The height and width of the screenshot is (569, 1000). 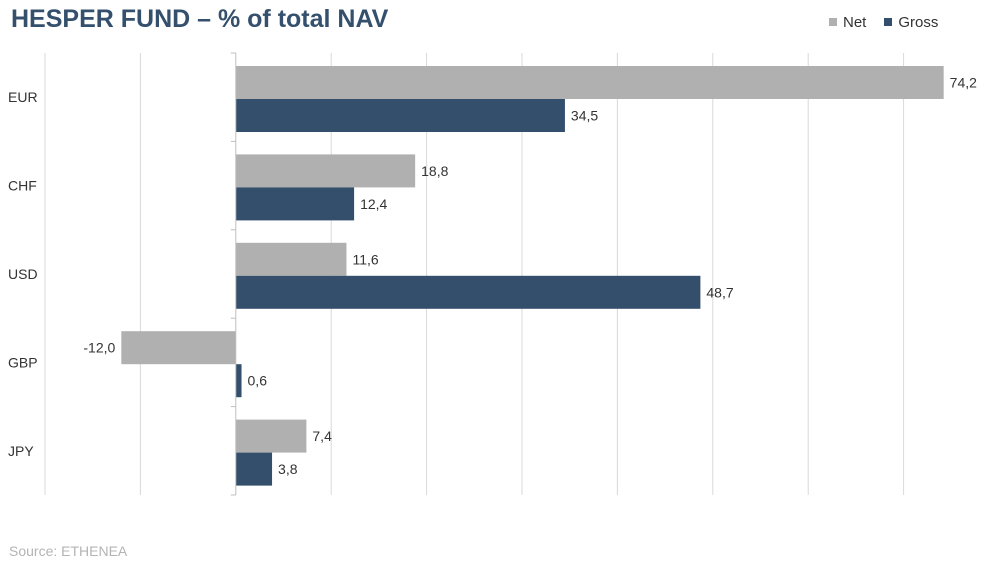 What do you see at coordinates (434, 171) in the screenshot?
I see `data-label-net-chf: 18,8` at bounding box center [434, 171].